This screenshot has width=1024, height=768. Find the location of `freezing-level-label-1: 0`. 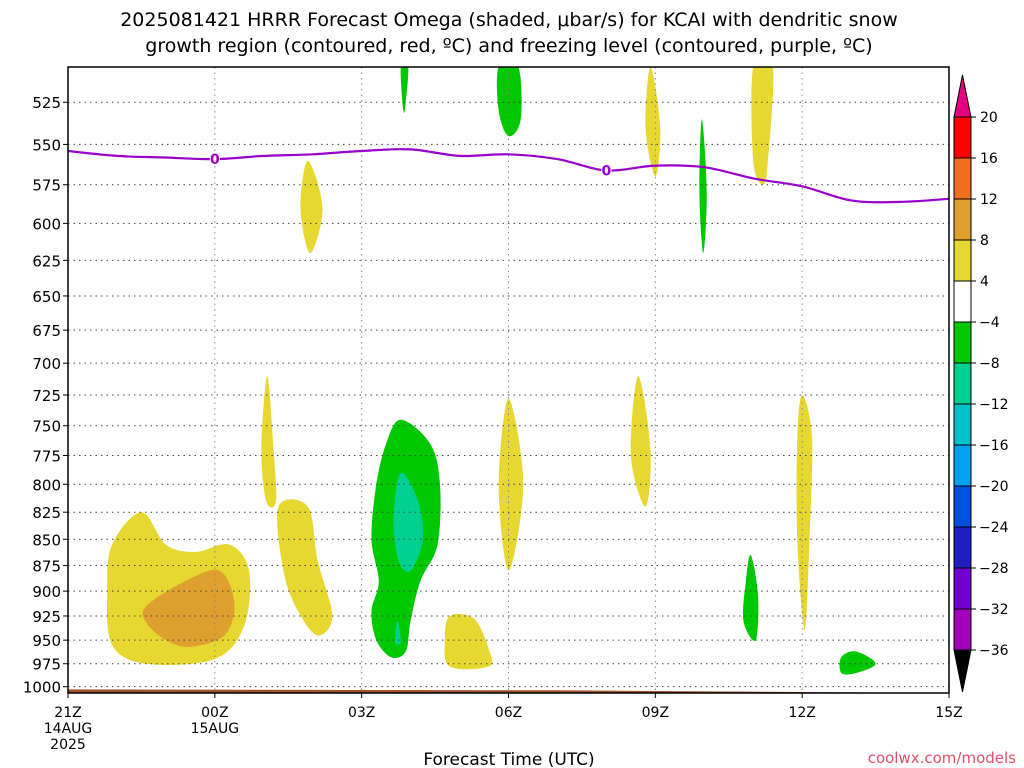

freezing-level-label-1: 0 is located at coordinates (607, 171).